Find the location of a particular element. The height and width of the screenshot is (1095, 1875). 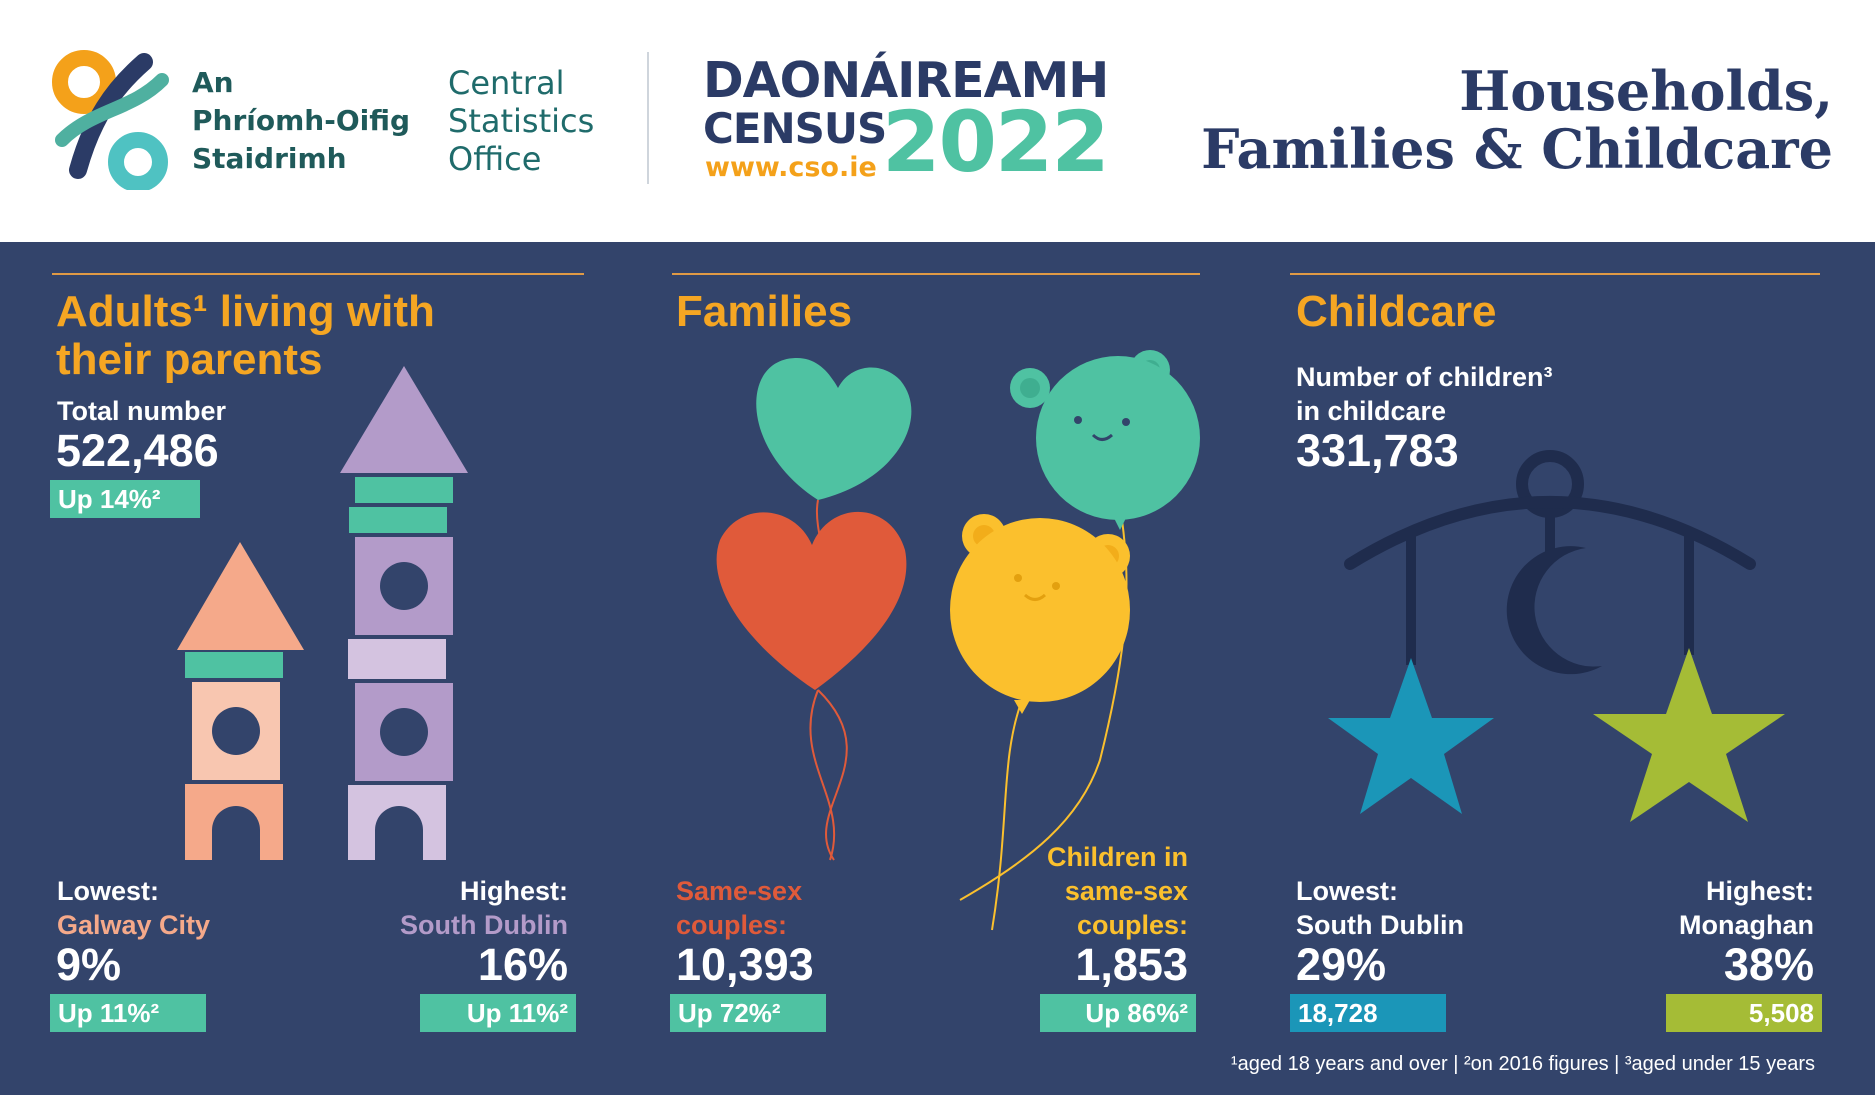

adults-lowest-pct: 9% is located at coordinates (89, 964).